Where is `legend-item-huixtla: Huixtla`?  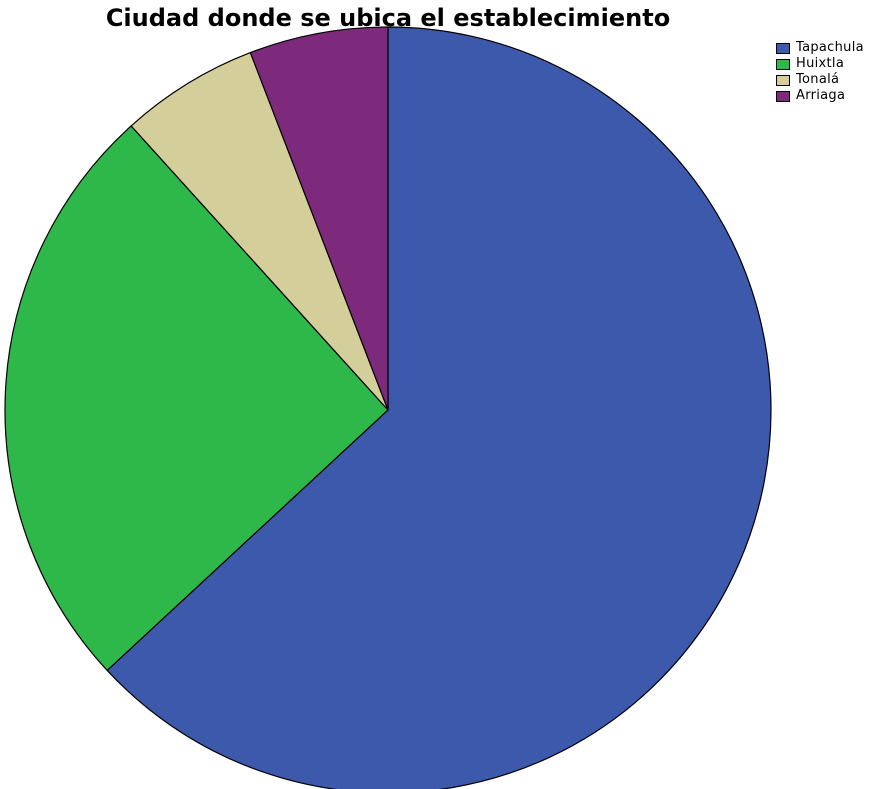
legend-item-huixtla: Huixtla is located at coordinates (820, 64).